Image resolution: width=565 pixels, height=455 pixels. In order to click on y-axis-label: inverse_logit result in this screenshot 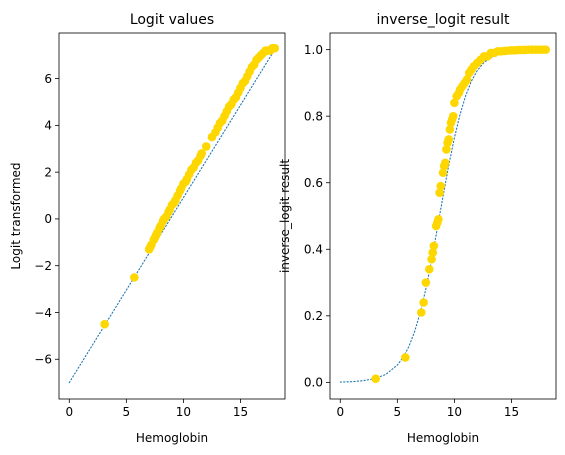, I will do `click(285, 216)`.